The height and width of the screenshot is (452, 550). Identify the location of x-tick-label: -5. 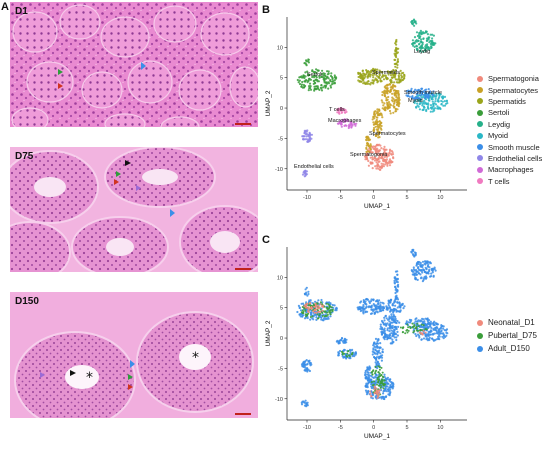
(340, 428).